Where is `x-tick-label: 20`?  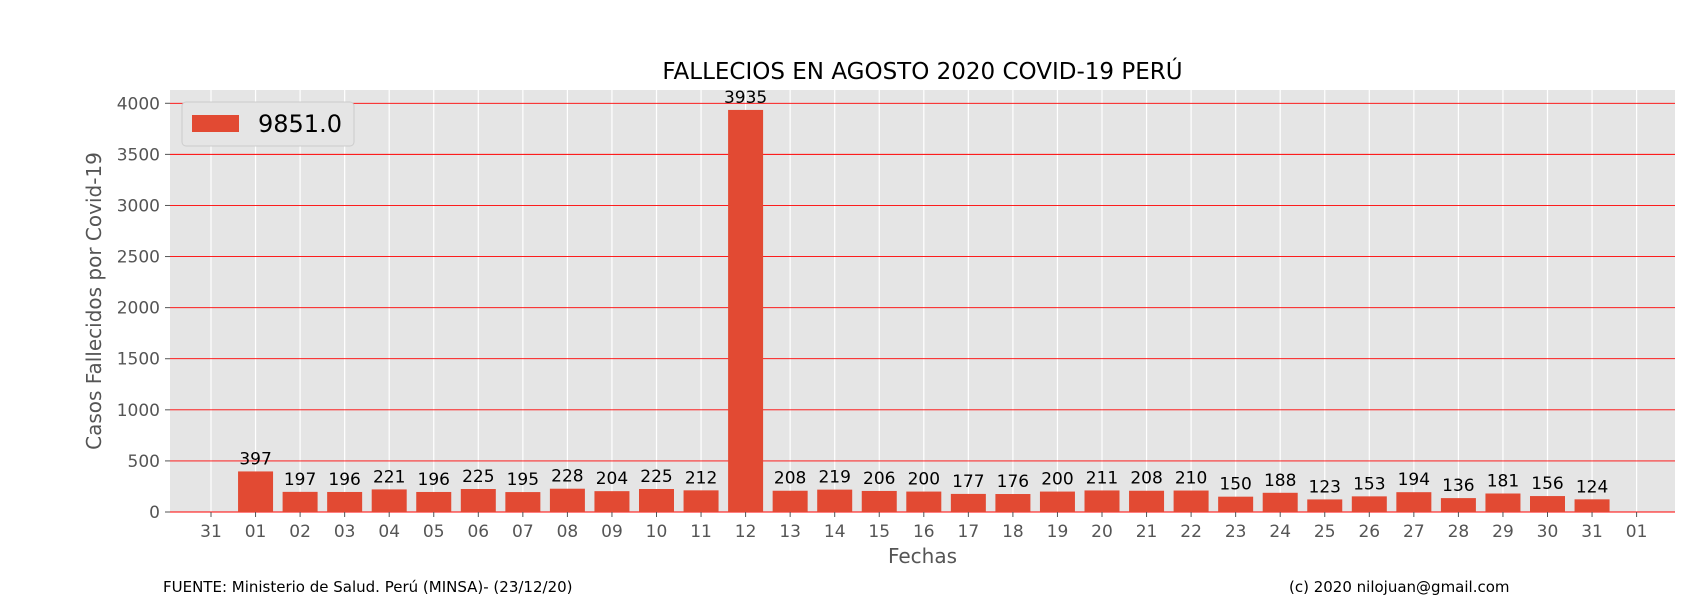
x-tick-label: 20 is located at coordinates (1102, 532).